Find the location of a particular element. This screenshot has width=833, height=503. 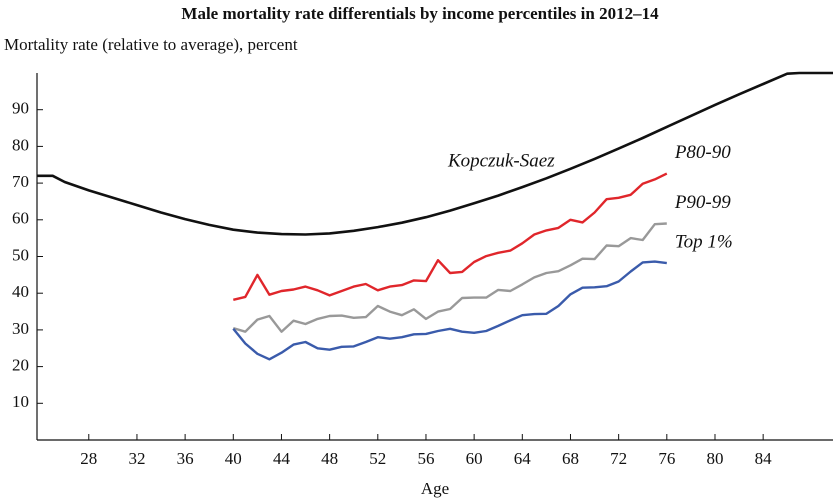

y-tick-label: 80 is located at coordinates (20, 144).